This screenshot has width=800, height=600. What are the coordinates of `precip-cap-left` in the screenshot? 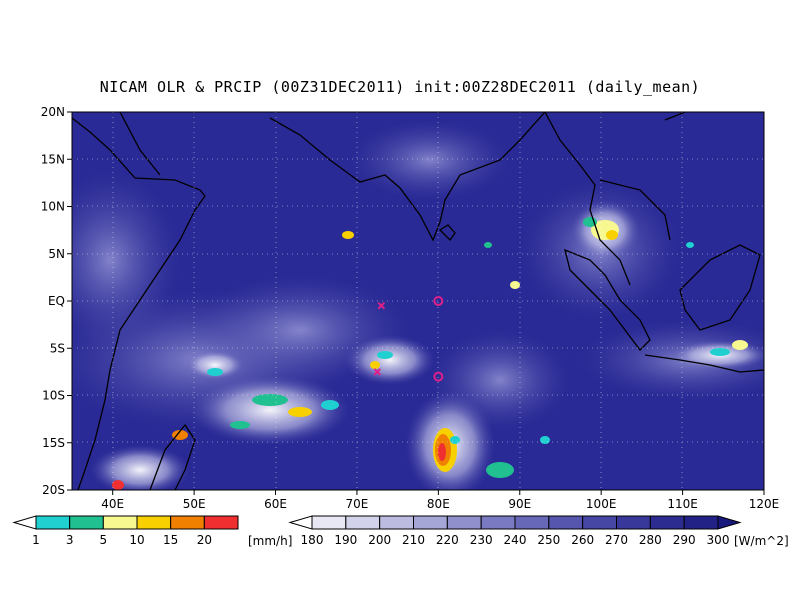 It's located at (24, 522).